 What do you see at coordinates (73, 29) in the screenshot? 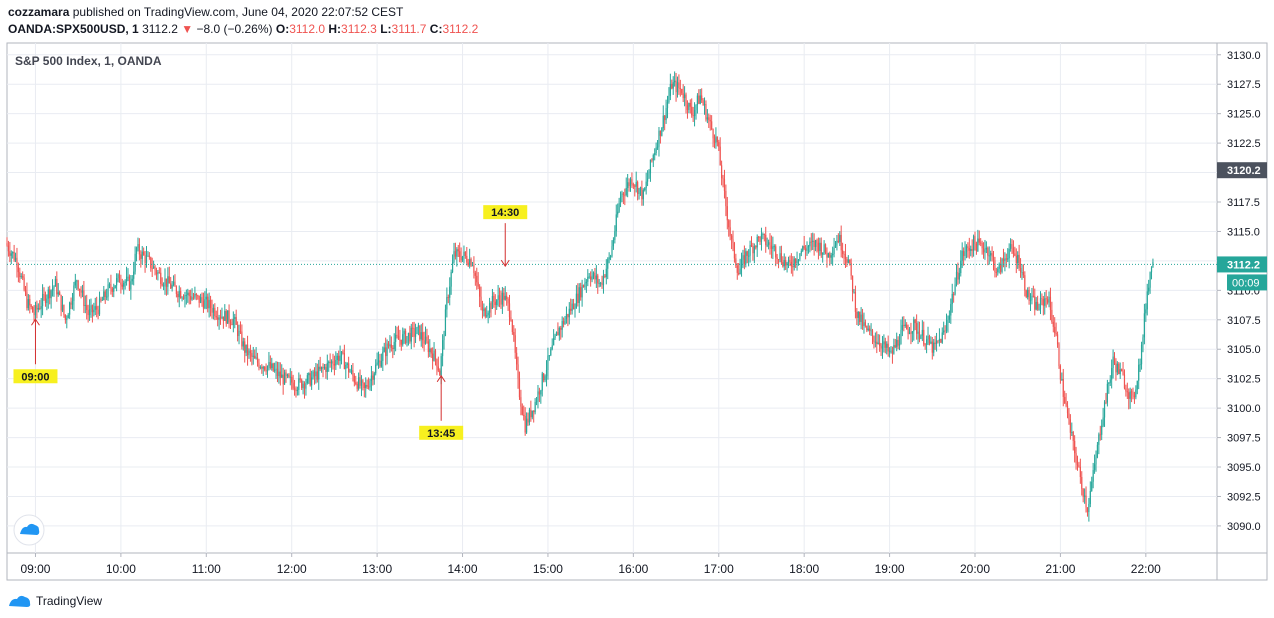
I see `symbol-label: OANDA:SPX500USD, 1` at bounding box center [73, 29].